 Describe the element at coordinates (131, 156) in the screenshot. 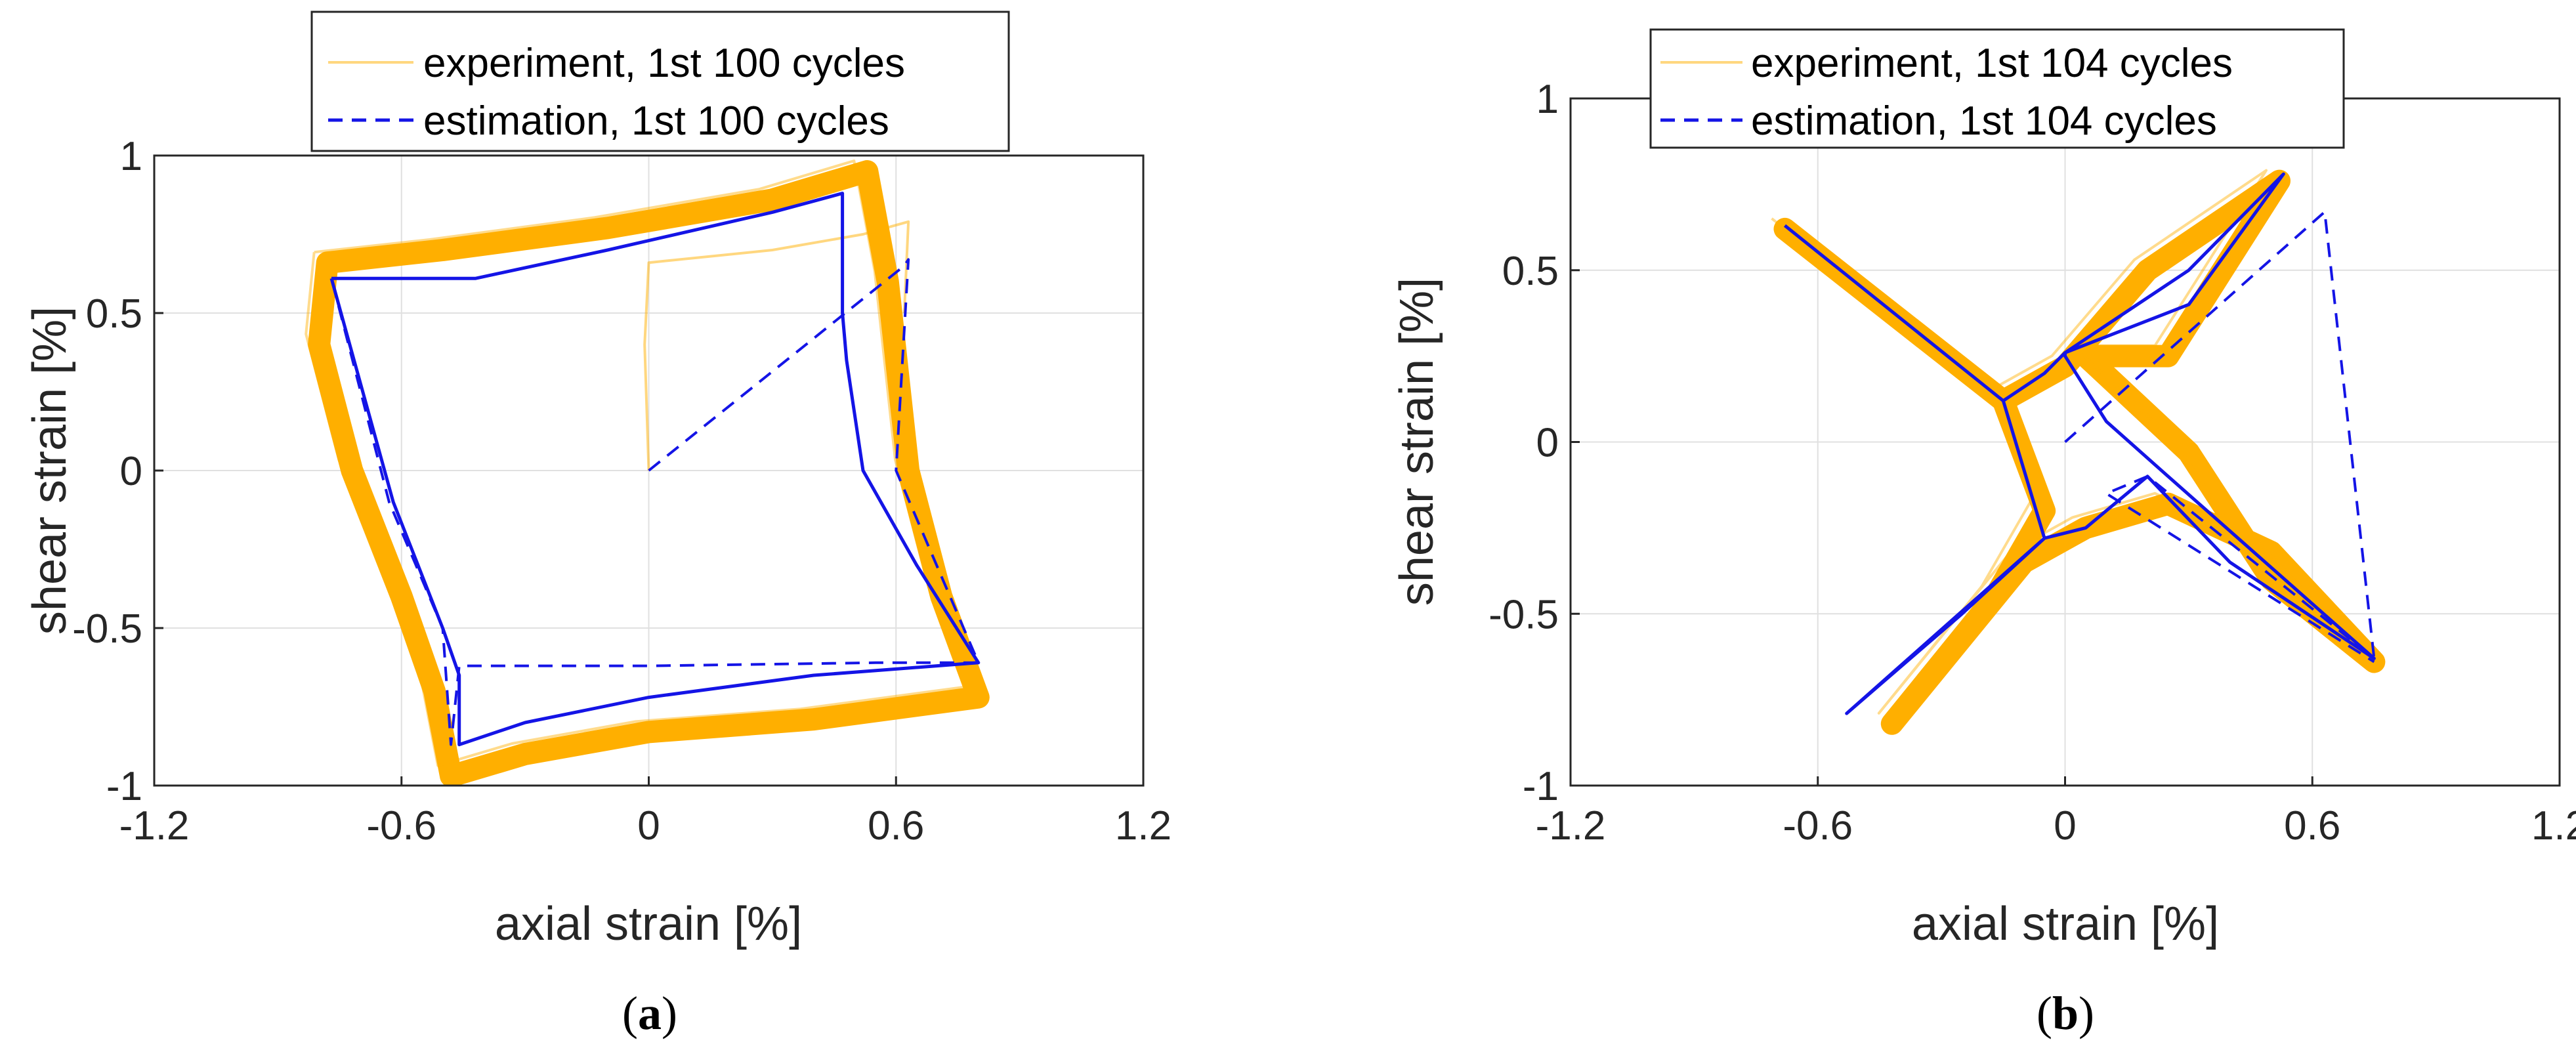

I see `panel-a-y-tick-label: 1` at that location.